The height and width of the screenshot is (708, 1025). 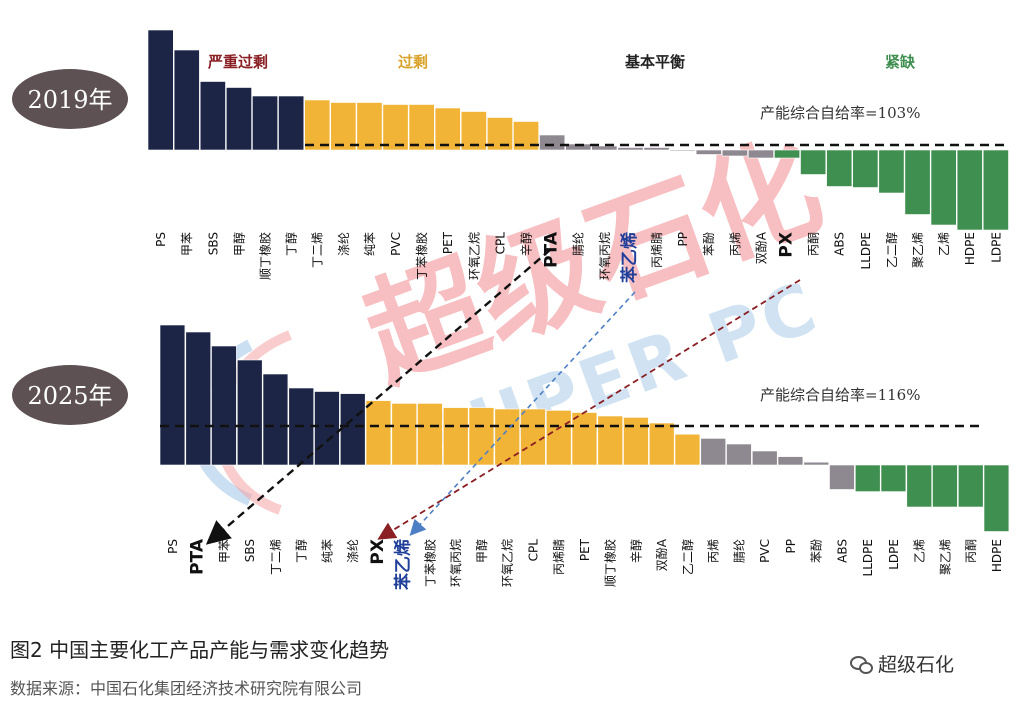 What do you see at coordinates (918, 250) in the screenshot?
I see `category-label: 聚乙烯` at bounding box center [918, 250].